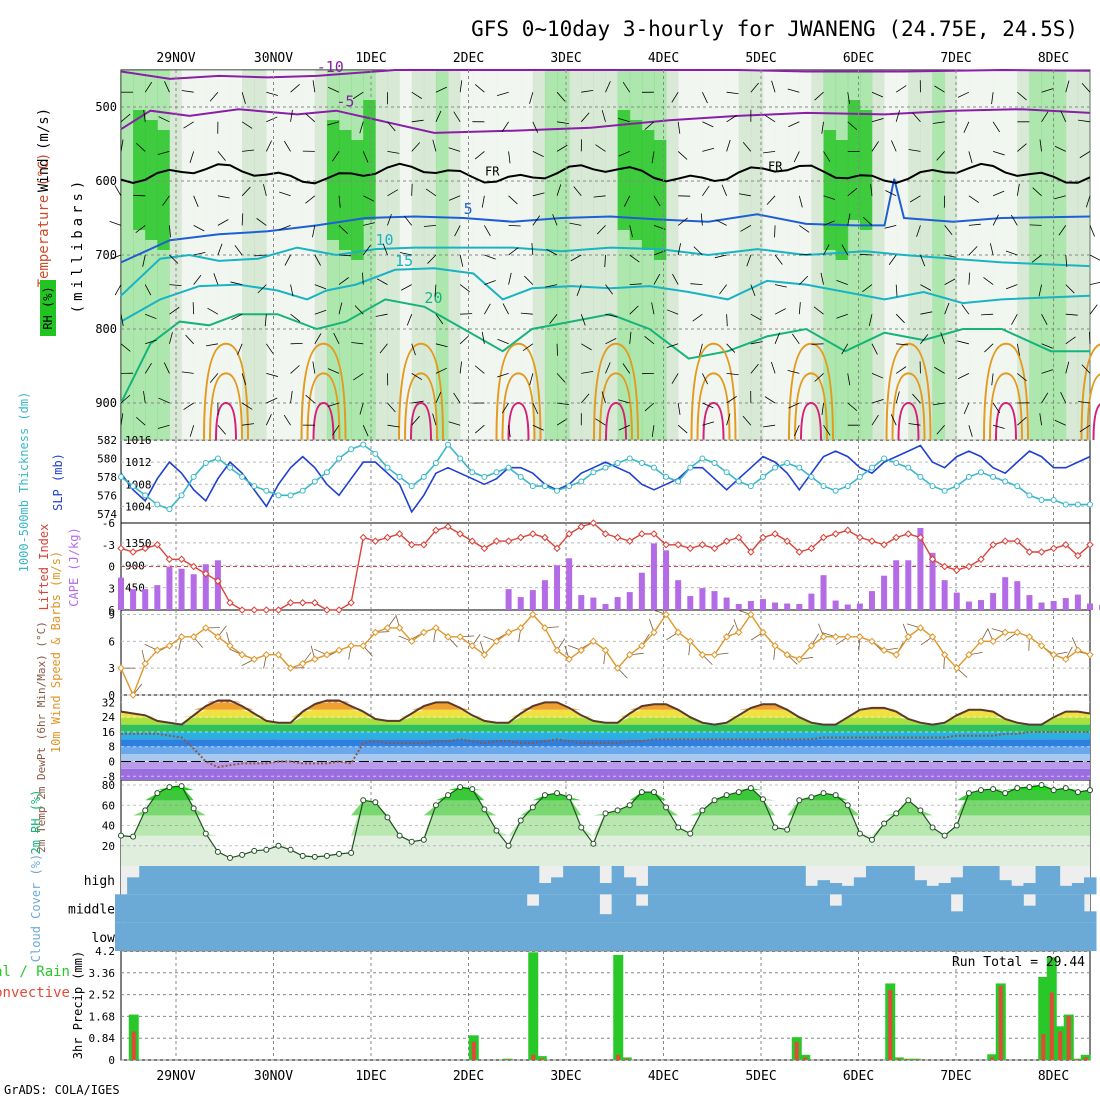  Describe the element at coordinates (605, 750) in the screenshot. I see `temp-band` at that location.